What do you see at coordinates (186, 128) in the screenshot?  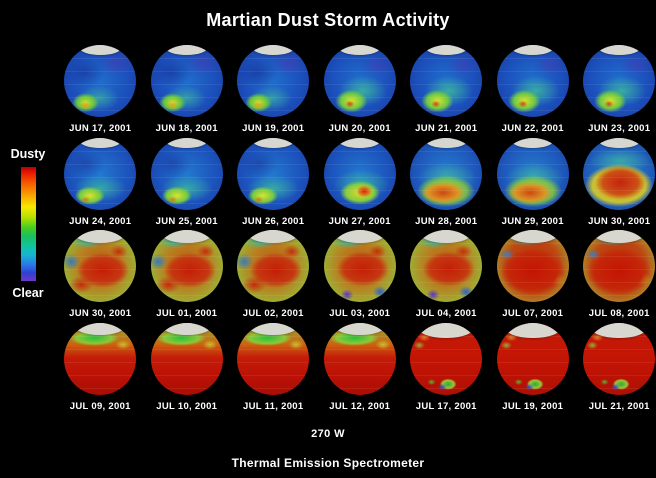 I see `globe-date-label: JUN 18, 2001` at bounding box center [186, 128].